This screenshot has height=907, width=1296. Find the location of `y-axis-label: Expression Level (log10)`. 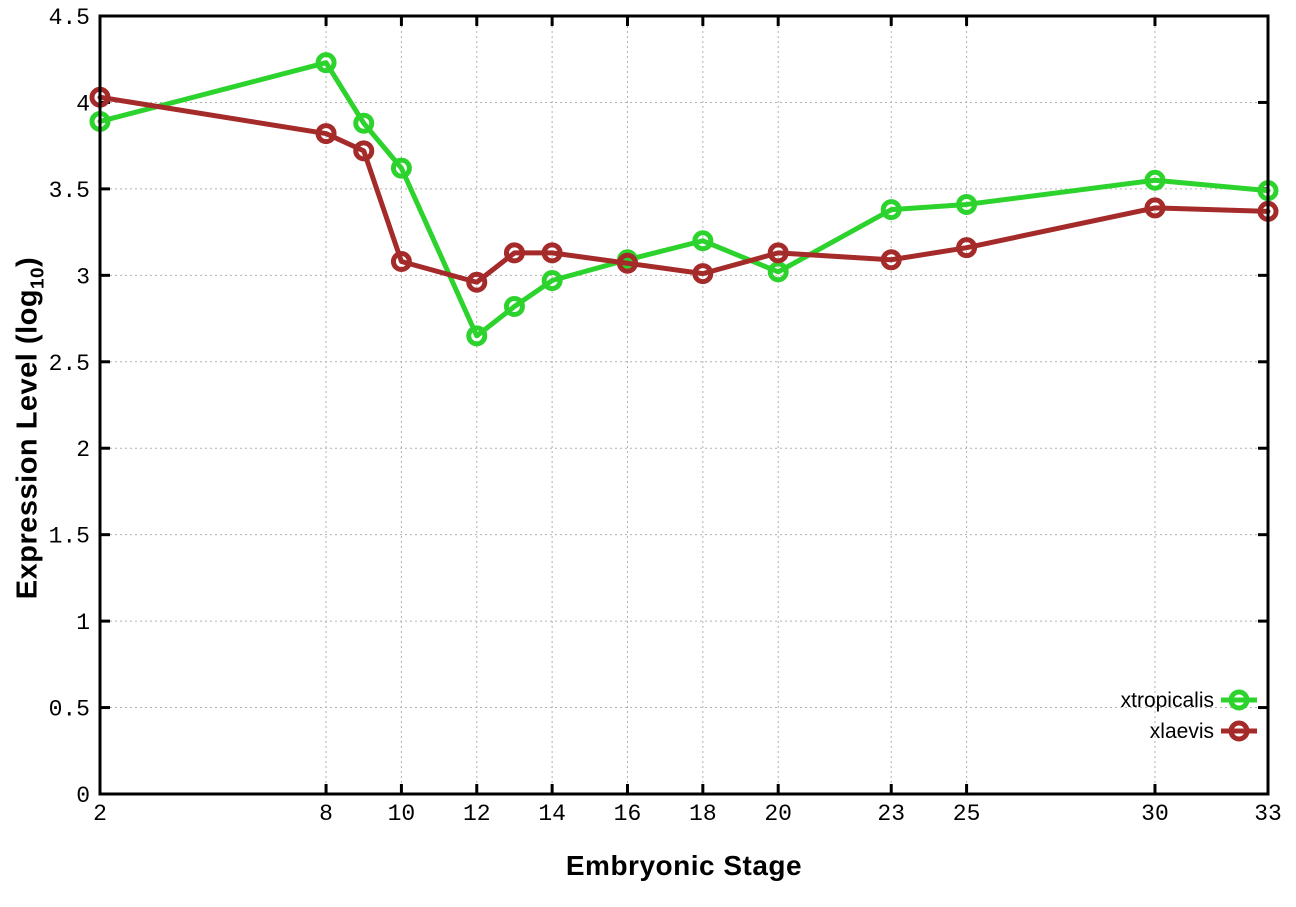

y-axis-label: Expression Level (log10) is located at coordinates (30, 428).